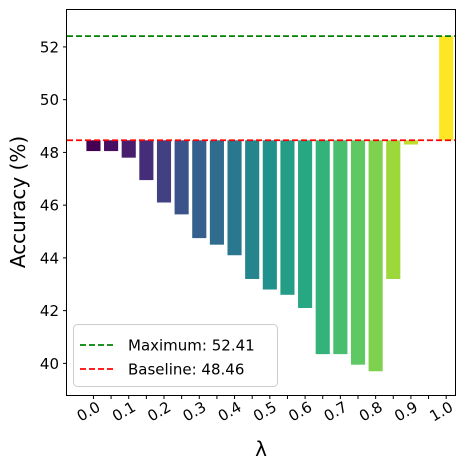 This screenshot has width=463, height=469. Describe the element at coordinates (49, 258) in the screenshot. I see `y-tick-label-2: 44` at that location.